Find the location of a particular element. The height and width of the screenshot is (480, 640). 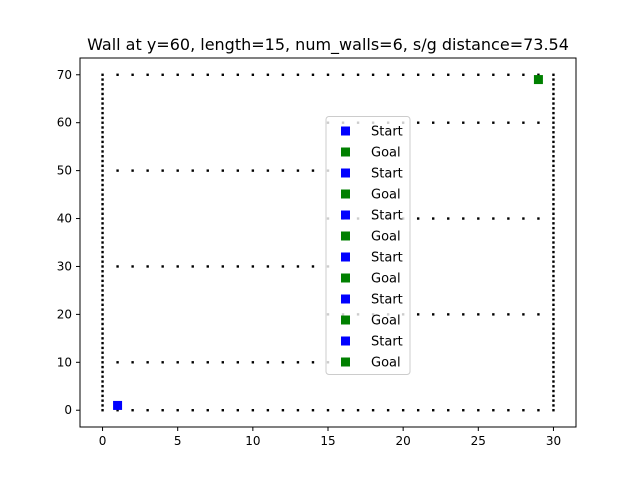

x-tick-label: 0 is located at coordinates (103, 441).